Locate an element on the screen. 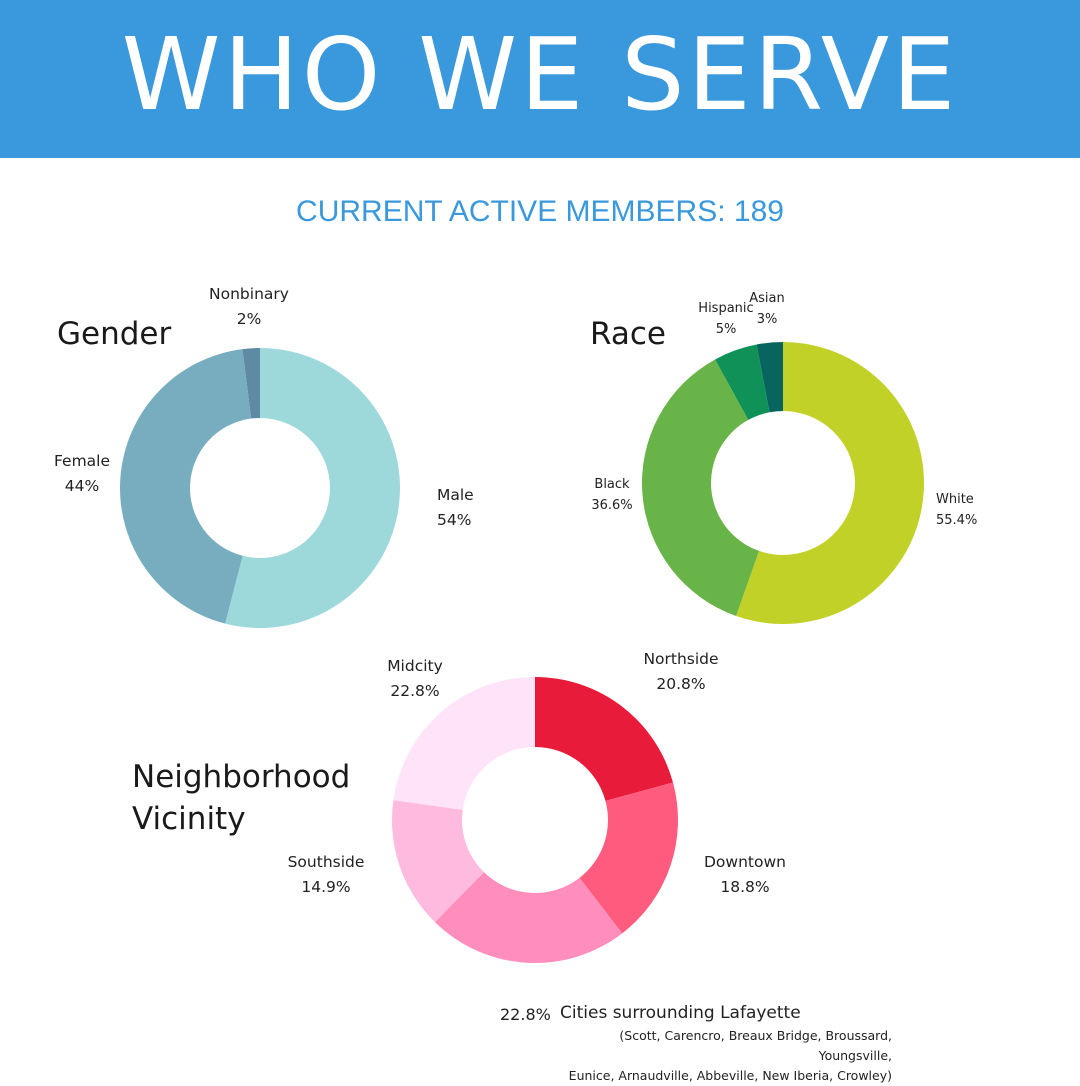 The width and height of the screenshot is (1080, 1086). page-title: WHO WE SERVE is located at coordinates (540, 74).